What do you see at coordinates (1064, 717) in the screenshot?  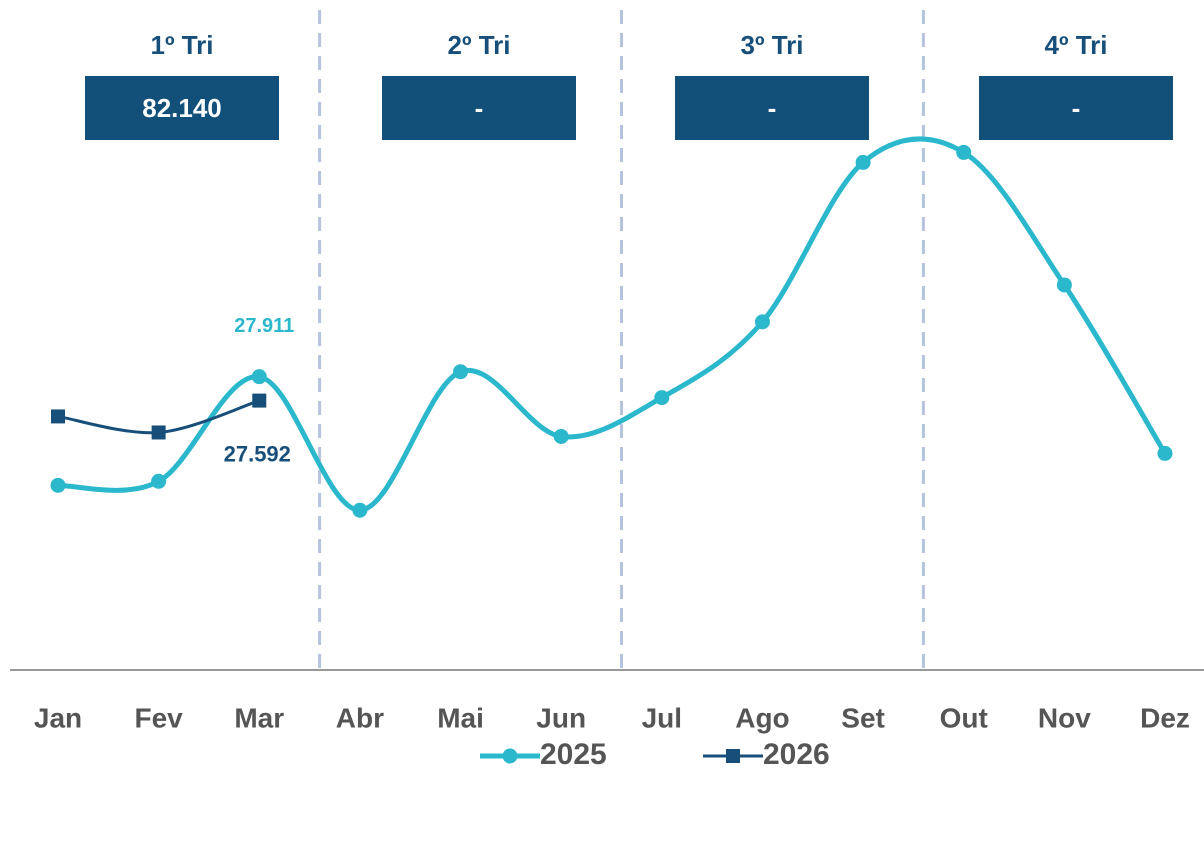 I see `x-tick-label: Nov` at bounding box center [1064, 717].